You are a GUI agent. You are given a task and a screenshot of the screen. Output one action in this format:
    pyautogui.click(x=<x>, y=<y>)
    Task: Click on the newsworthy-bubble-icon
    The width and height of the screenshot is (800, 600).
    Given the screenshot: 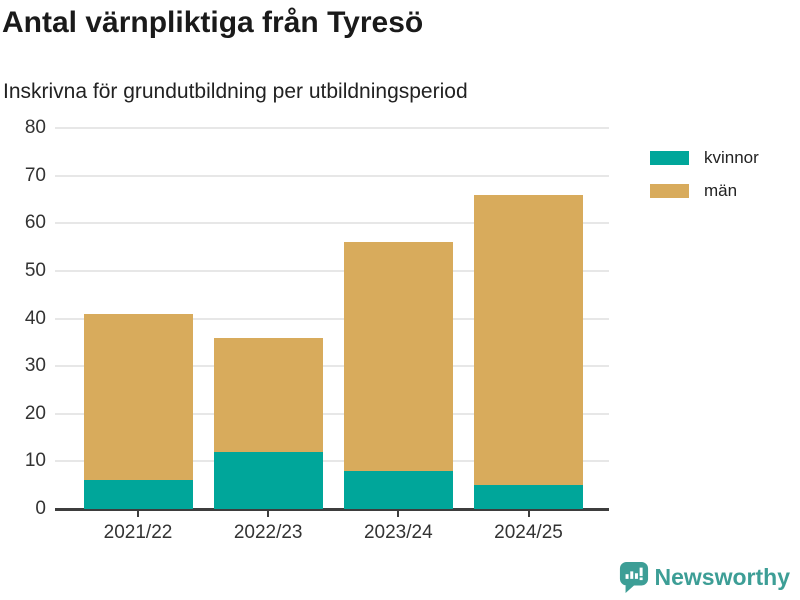 What is the action you would take?
    pyautogui.click(x=633, y=577)
    